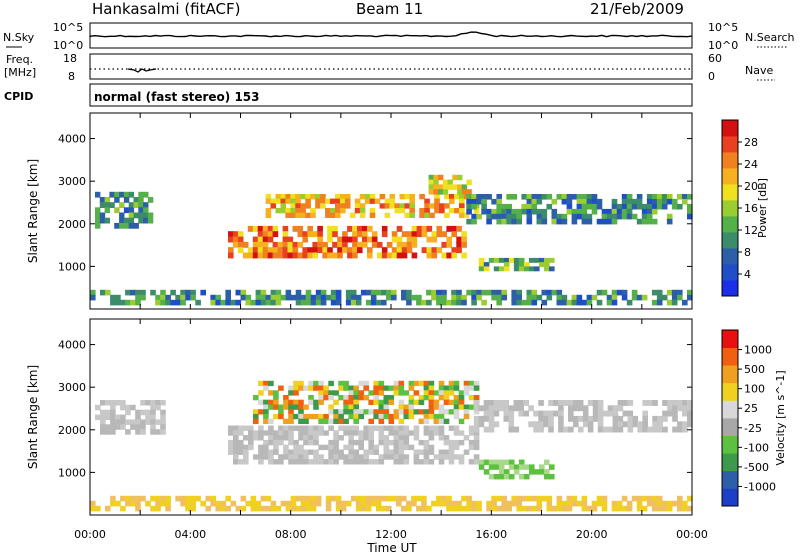  What do you see at coordinates (723, 27) in the screenshot?
I see `noise-tick-top-right: 10^5` at bounding box center [723, 27].